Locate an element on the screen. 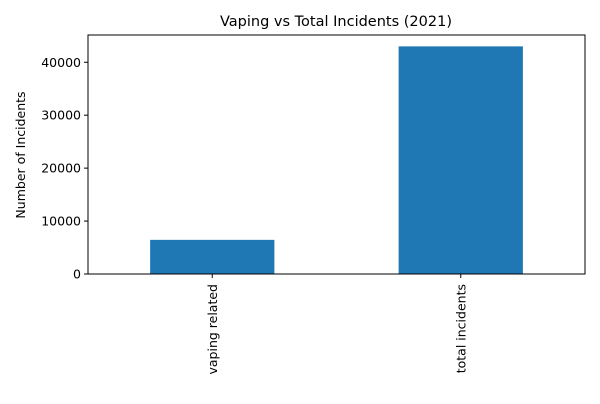  y-tick-label: 40000 is located at coordinates (61, 62).